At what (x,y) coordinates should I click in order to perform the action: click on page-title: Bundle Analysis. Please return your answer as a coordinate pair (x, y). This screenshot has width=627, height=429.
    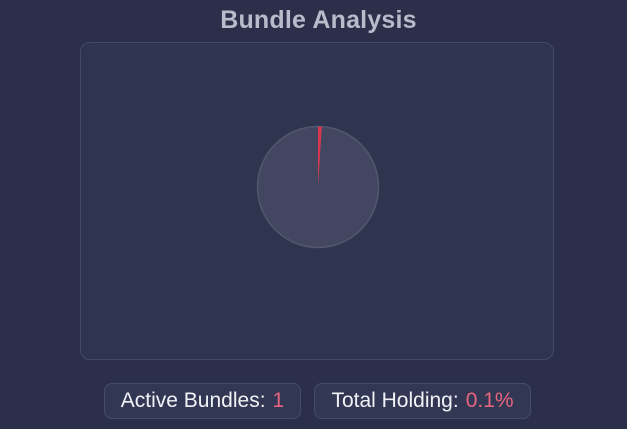
    Looking at the image, I should click on (318, 20).